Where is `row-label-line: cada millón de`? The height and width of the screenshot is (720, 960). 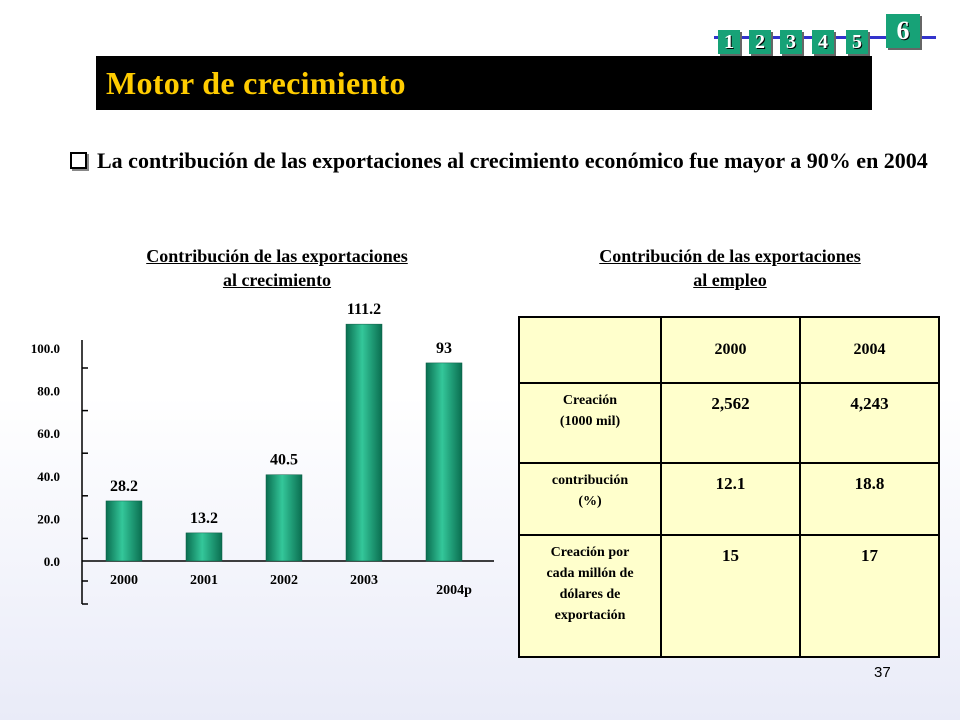 row-label-line: cada millón de is located at coordinates (590, 573).